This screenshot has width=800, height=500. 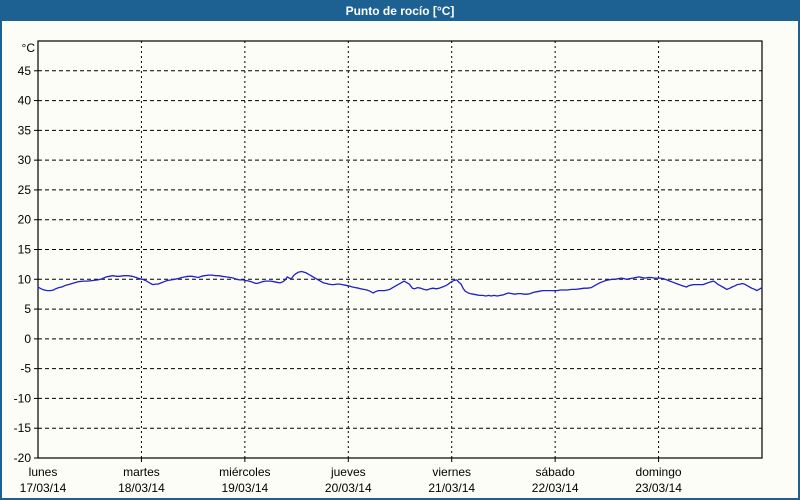 I want to click on x-day-label: domingo, so click(x=659, y=472).